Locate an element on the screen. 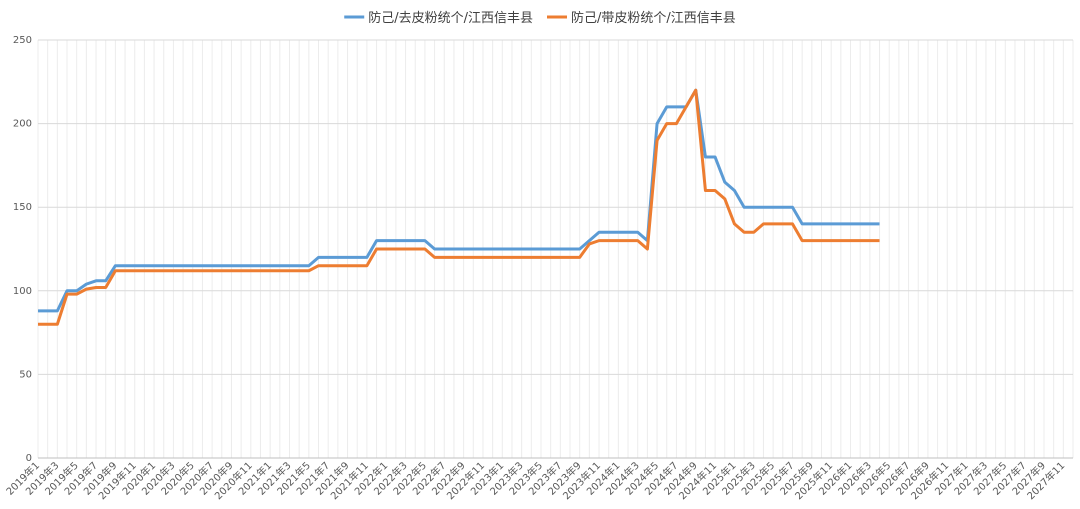 Image resolution: width=1080 pixels, height=509 pixels. y-tick-label: 0 is located at coordinates (29, 458).